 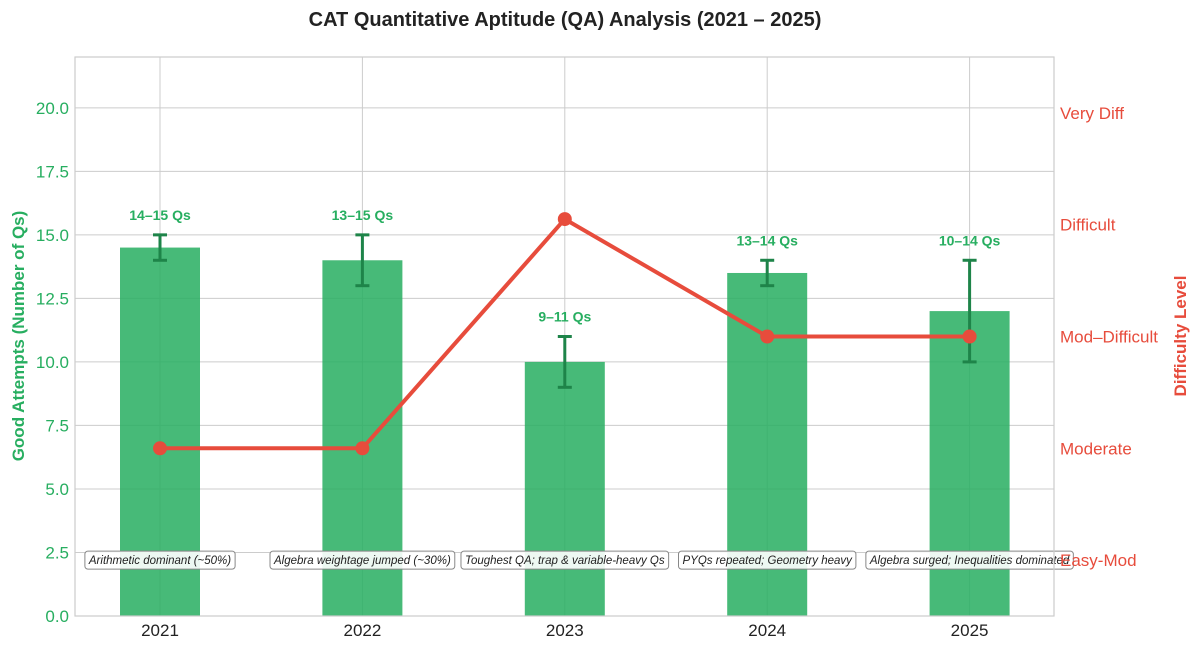 I want to click on annotation-text: Toughest QA; trap & variable-heavy Qs, so click(x=565, y=561).